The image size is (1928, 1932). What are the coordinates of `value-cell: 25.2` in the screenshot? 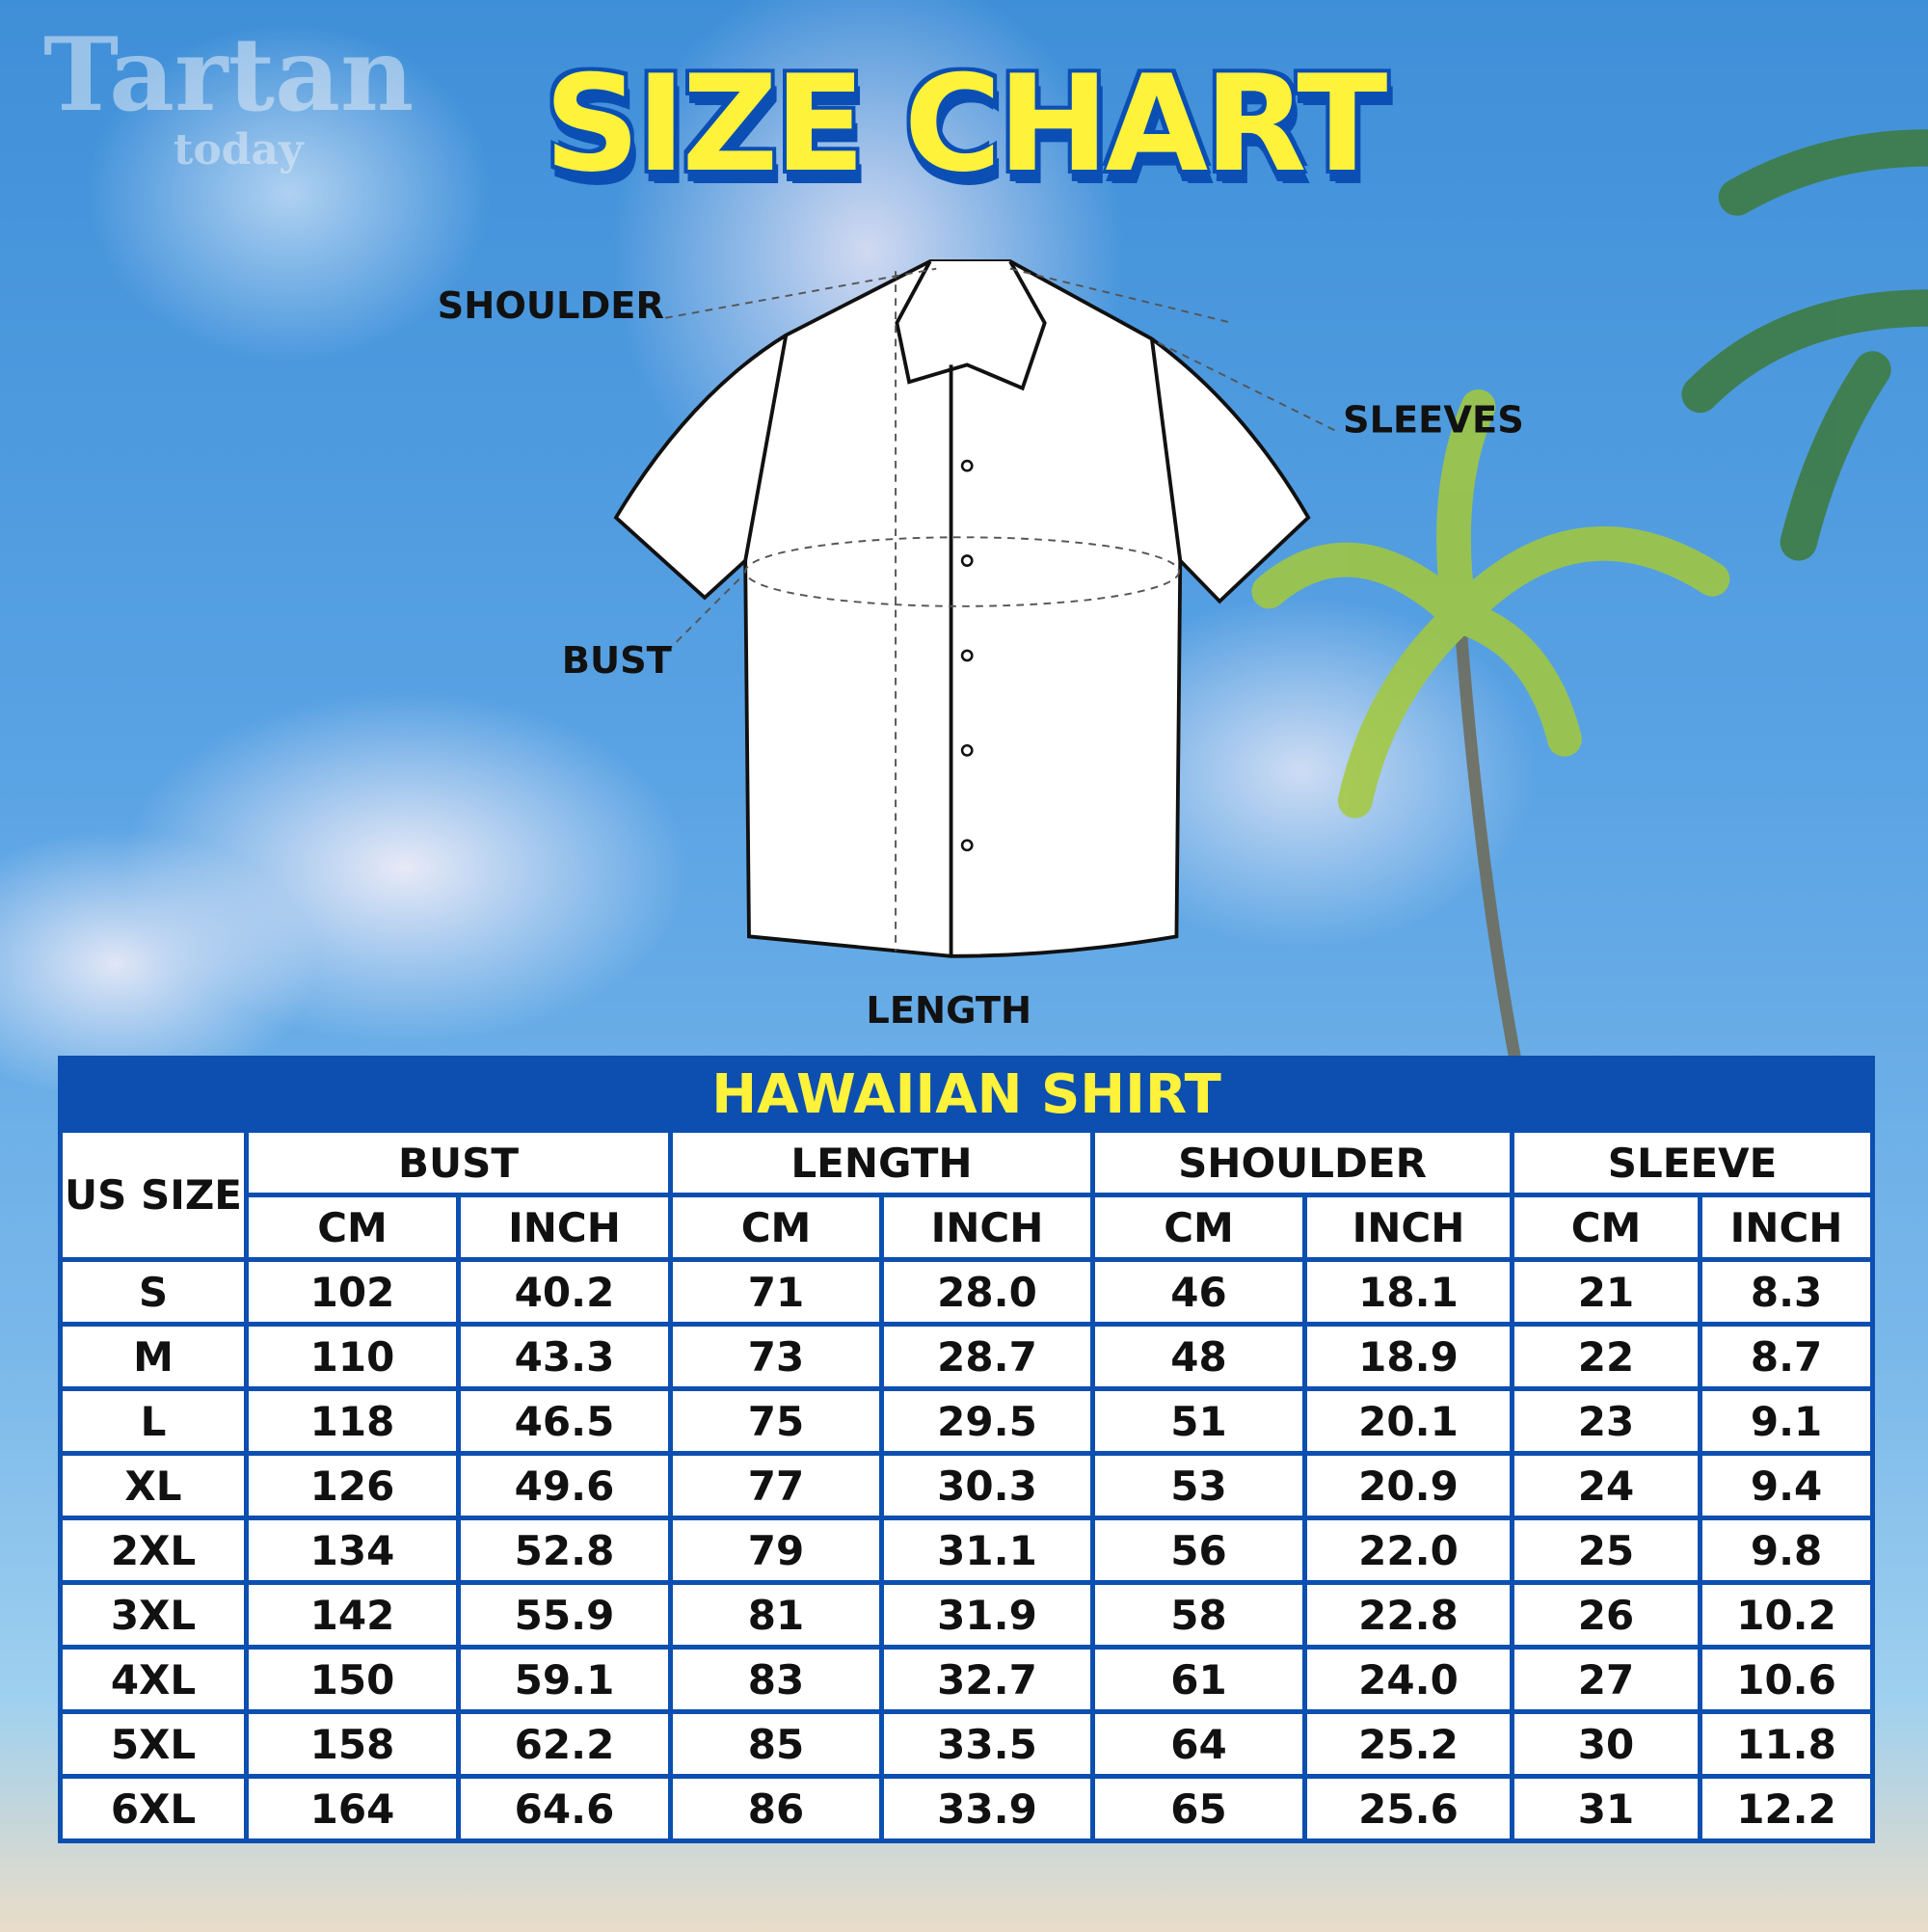 It's located at (1408, 1744).